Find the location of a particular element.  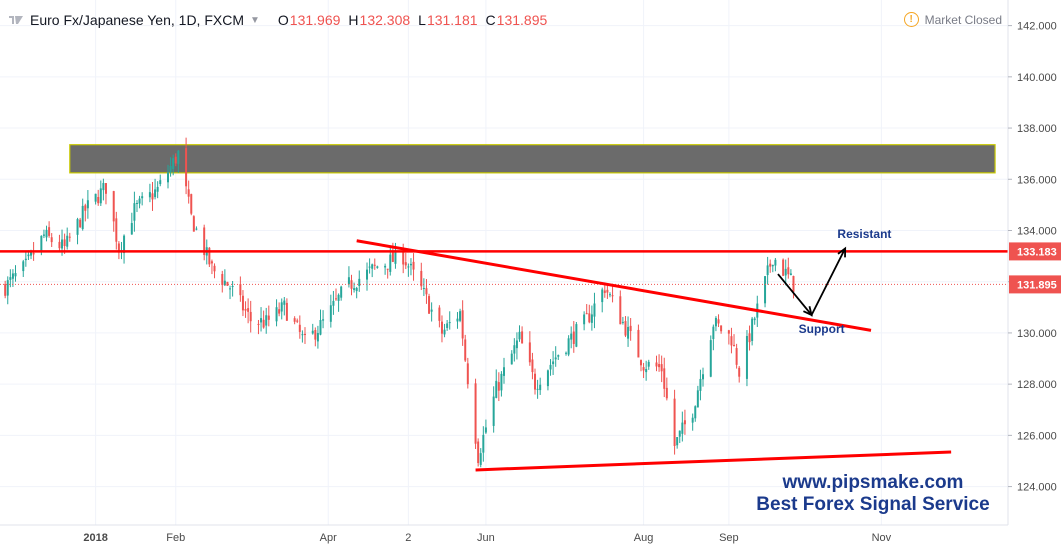

price-marker-badge is located at coordinates (1035, 251).